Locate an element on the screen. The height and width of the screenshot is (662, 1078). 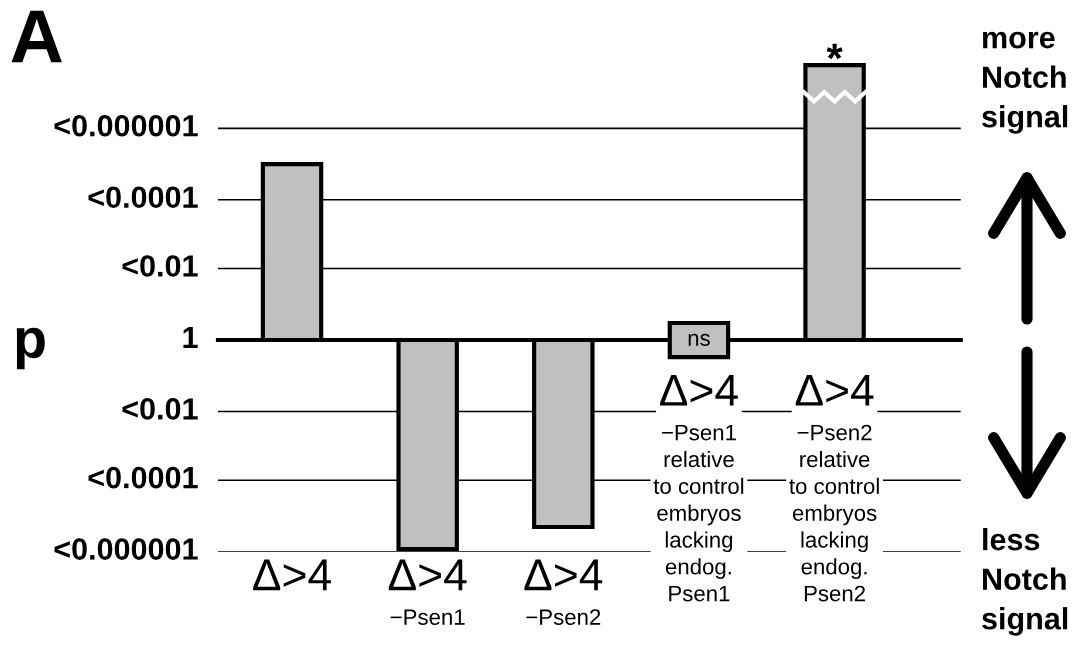
annotation: ns is located at coordinates (699, 339).